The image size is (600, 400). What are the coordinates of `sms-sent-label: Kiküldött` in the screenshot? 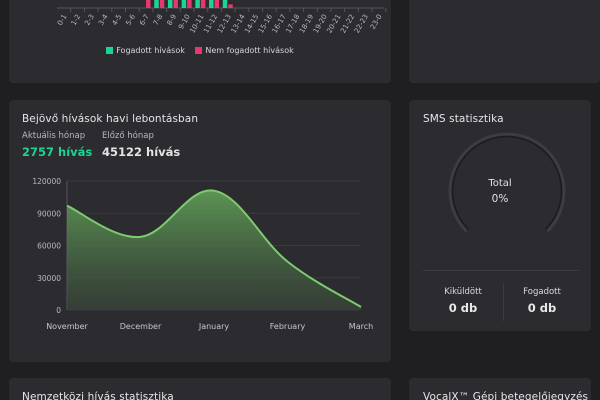 It's located at (463, 292).